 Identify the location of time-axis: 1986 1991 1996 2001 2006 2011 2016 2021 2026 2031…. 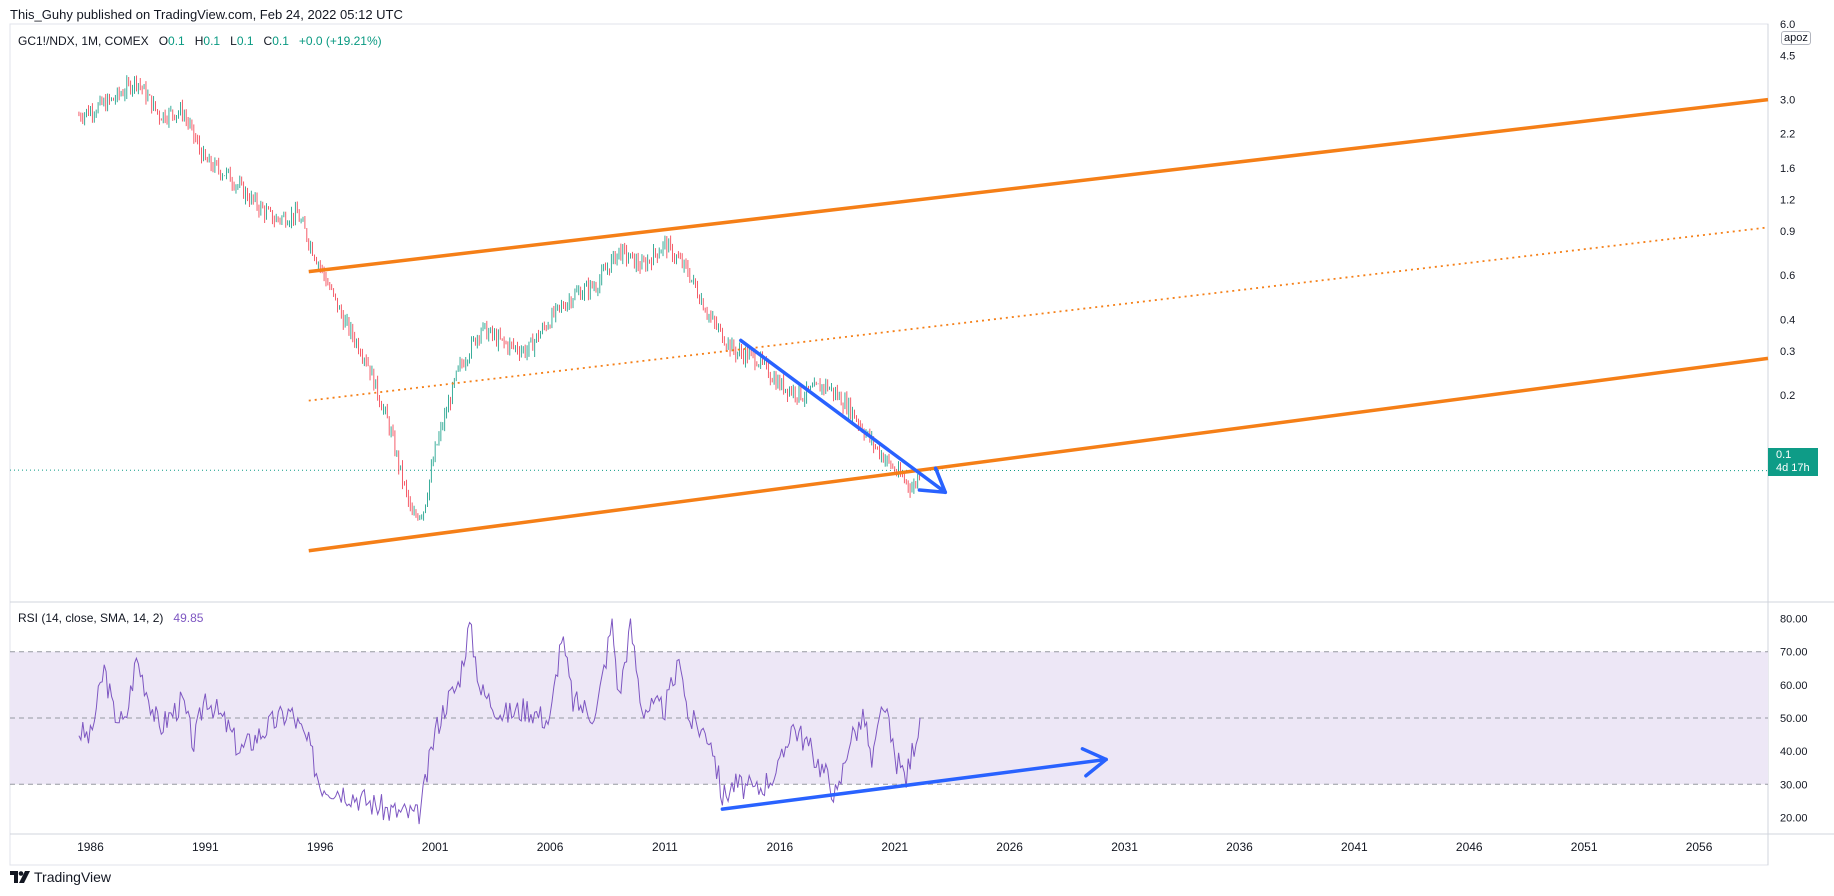
(895, 847).